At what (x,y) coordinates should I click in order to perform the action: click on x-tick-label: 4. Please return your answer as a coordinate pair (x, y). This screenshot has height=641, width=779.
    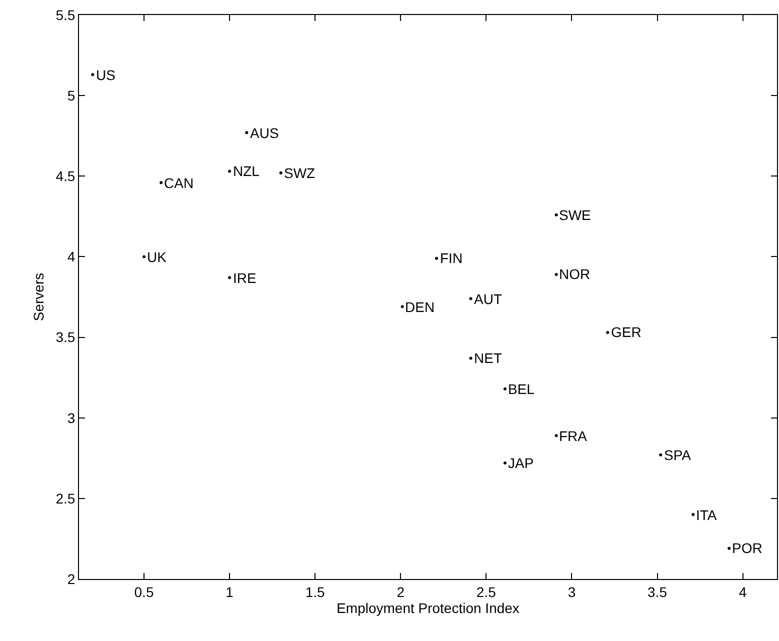
    Looking at the image, I should click on (742, 592).